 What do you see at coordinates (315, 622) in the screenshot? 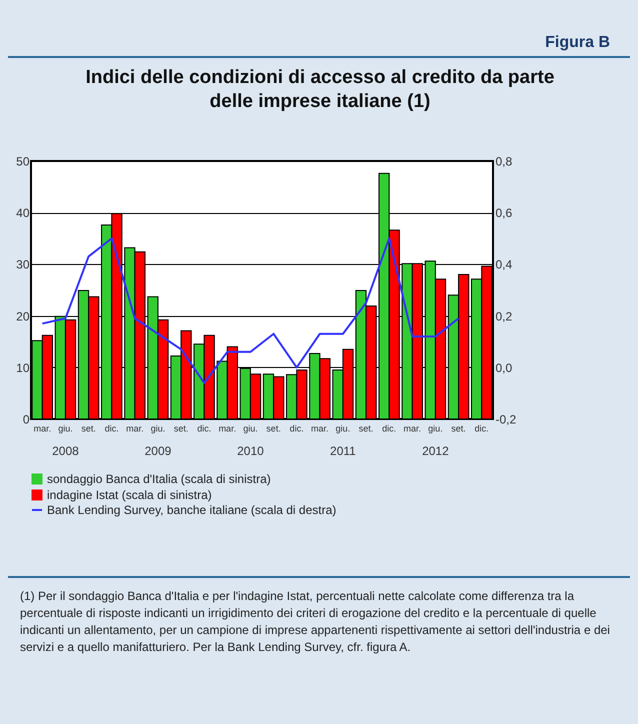
I see `text: (1) Per il sondaggio Banca d'Italia e per l'indagine Istat, percentuali nette calcolate come differenza tra la percentuale di risposte indicanti un irrigidimento dei criteri di erogazione del credito e la percentuale di quelle indicanti un allentamento, per un campione di imprese appartenenti rispettivamente ai settori dell'industria e dei servizi e a quello manifatturiero. Per la Bank Lending Survey, cfr. figura A.` at bounding box center [315, 622].